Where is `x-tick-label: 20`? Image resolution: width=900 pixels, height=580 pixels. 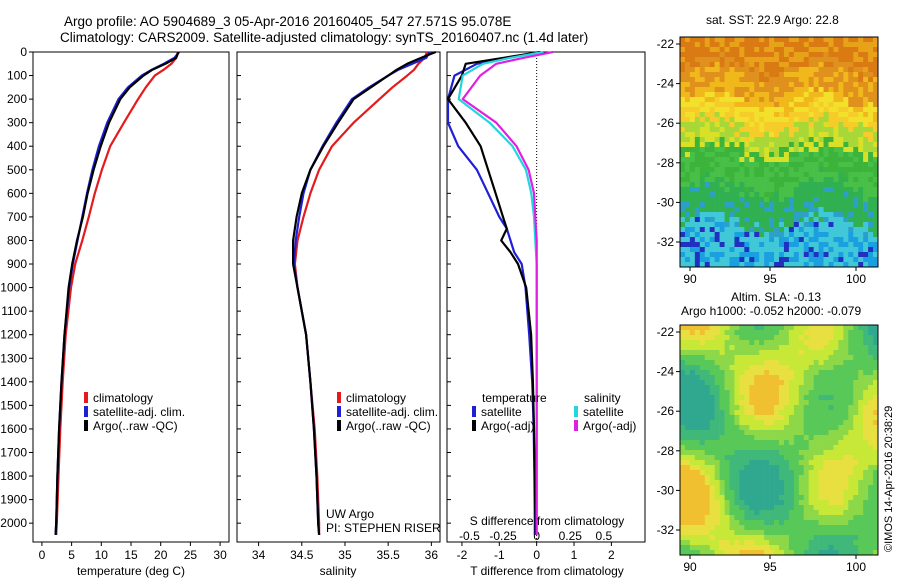
x-tick-label: 20 is located at coordinates (161, 555).